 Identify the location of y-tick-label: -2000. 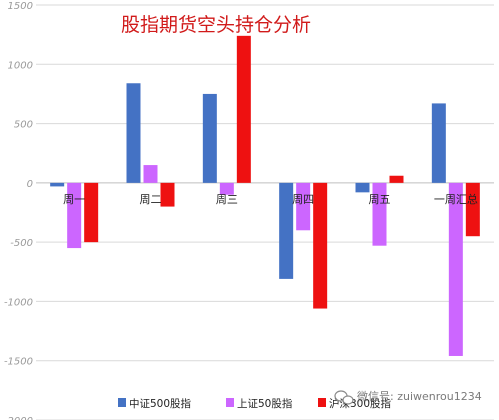
(18, 418).